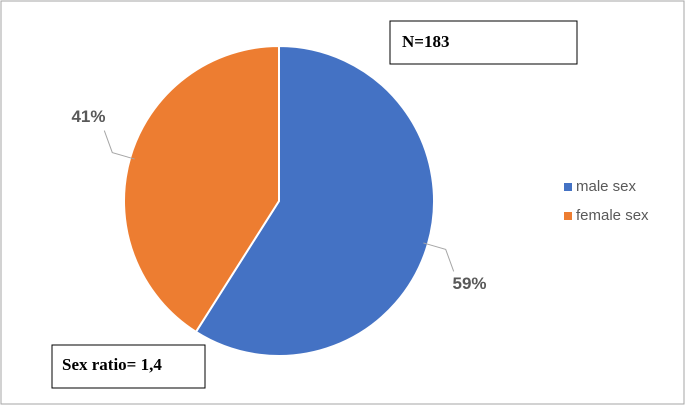 This screenshot has height=412, width=687. Describe the element at coordinates (425, 41) in the screenshot. I see `annotation: N=183` at that location.